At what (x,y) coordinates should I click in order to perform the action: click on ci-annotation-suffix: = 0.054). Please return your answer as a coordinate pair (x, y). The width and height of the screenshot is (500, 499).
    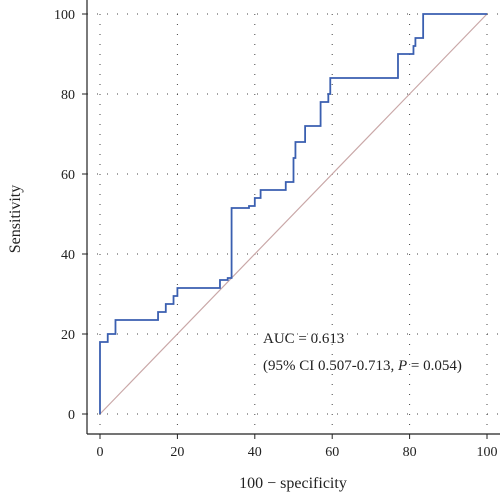
    Looking at the image, I should click on (434, 366).